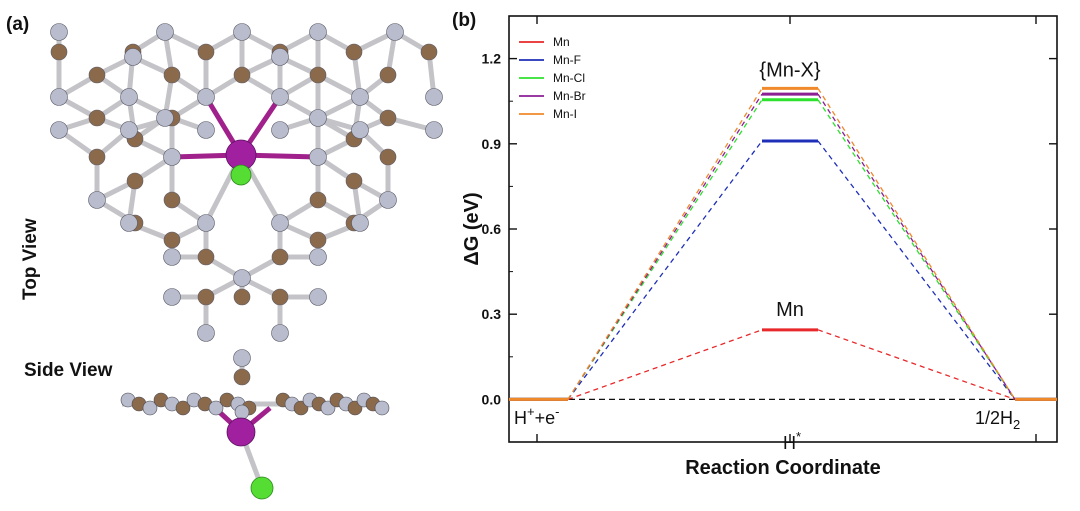 The image size is (1080, 511). I want to click on y-tick-label: 0.0, so click(492, 399).